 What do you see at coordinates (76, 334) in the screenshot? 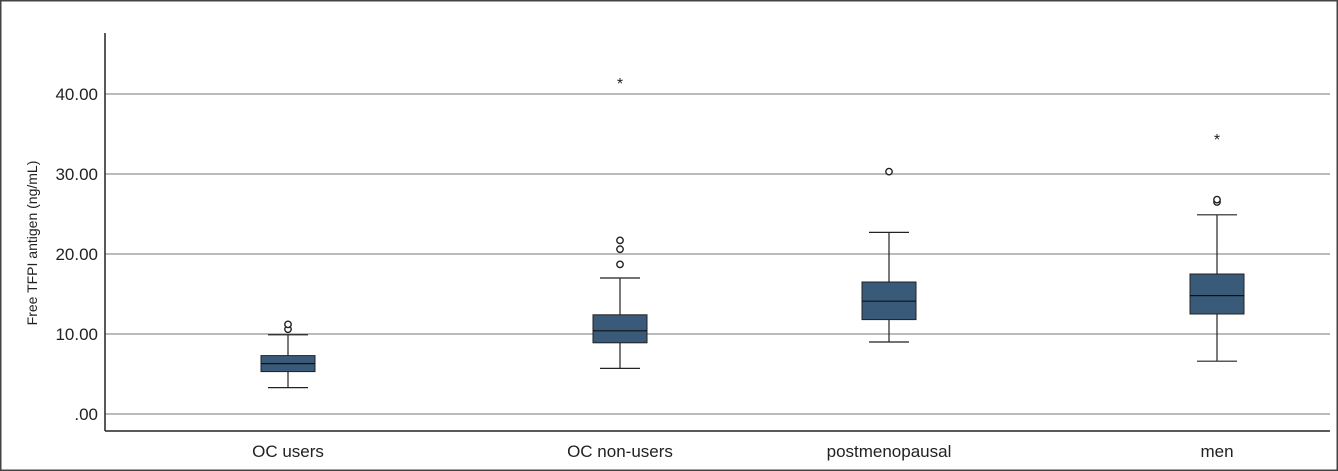
I see `y-tick-label: 10.00` at bounding box center [76, 334].